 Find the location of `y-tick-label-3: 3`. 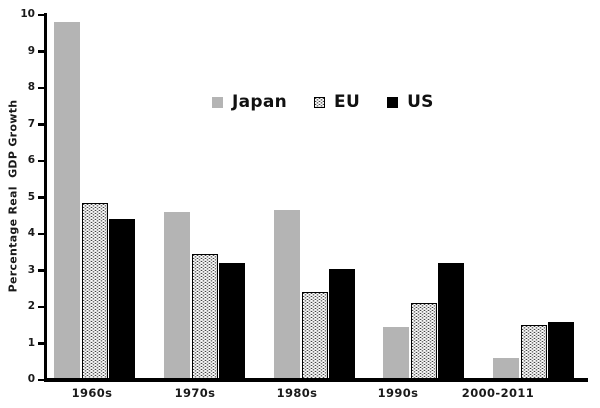

y-tick-label-3: 3 is located at coordinates (31, 269).